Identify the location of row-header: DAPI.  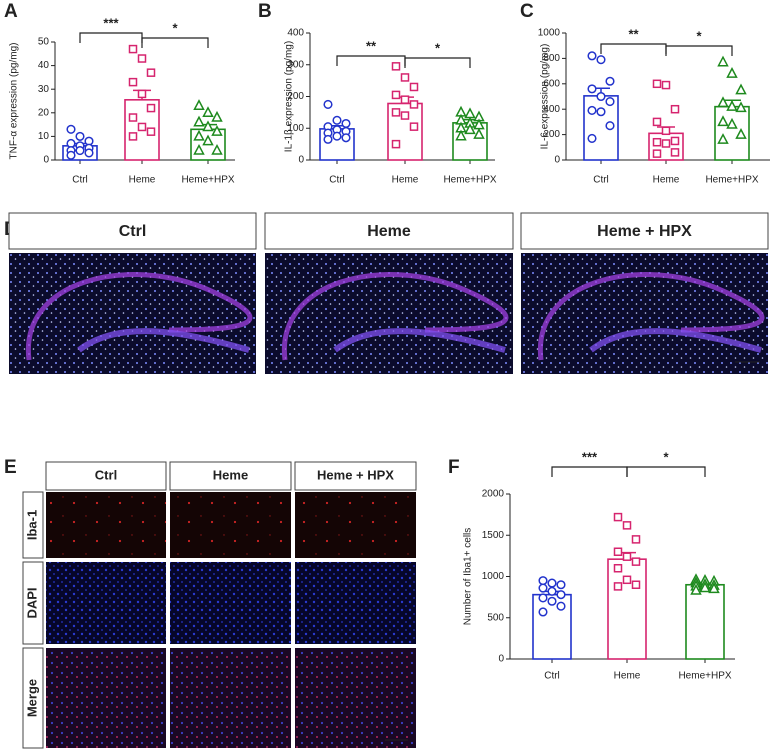
(31, 602).